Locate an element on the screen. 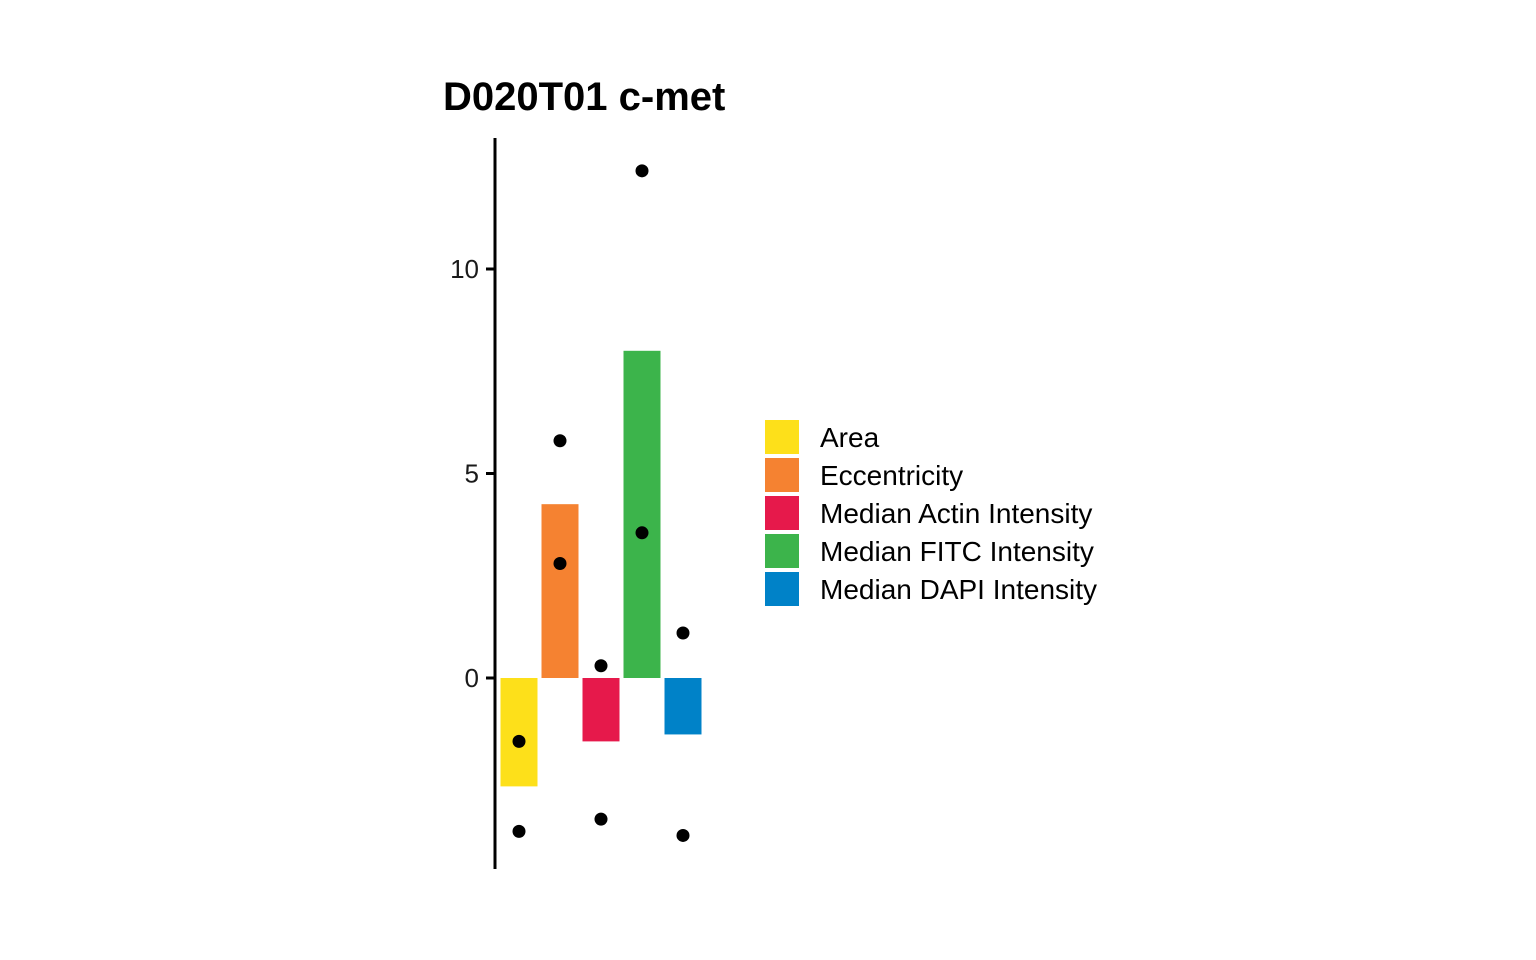 This screenshot has height=960, width=1536. legend-label: Median DAPI Intensity is located at coordinates (958, 589).